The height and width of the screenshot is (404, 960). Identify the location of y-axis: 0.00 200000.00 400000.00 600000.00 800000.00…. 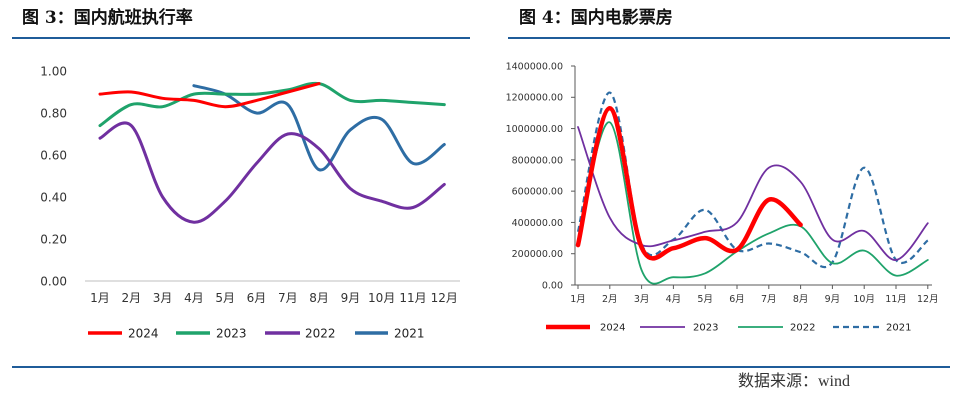
(541, 176).